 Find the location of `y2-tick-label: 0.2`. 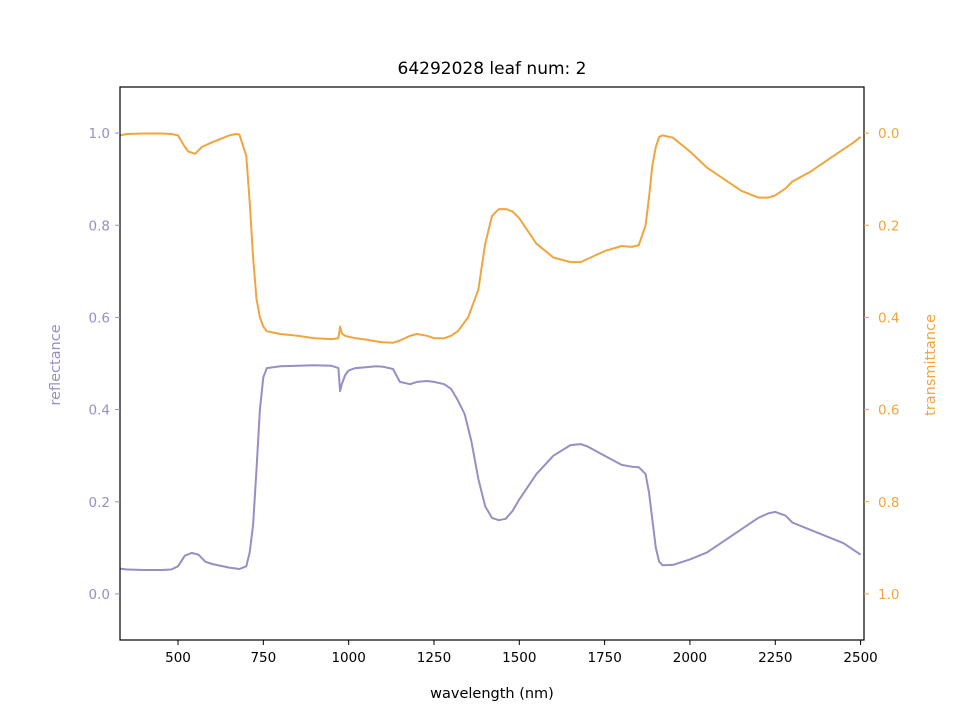

y2-tick-label: 0.2 is located at coordinates (888, 226).